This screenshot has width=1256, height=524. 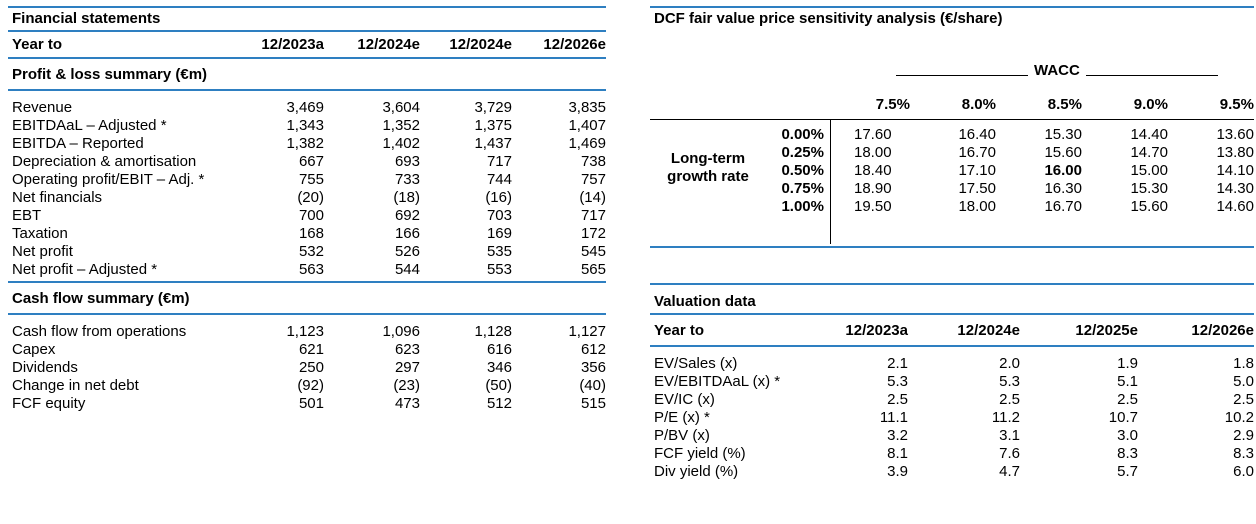 I want to click on row-value: 5.3, so click(x=897, y=381).